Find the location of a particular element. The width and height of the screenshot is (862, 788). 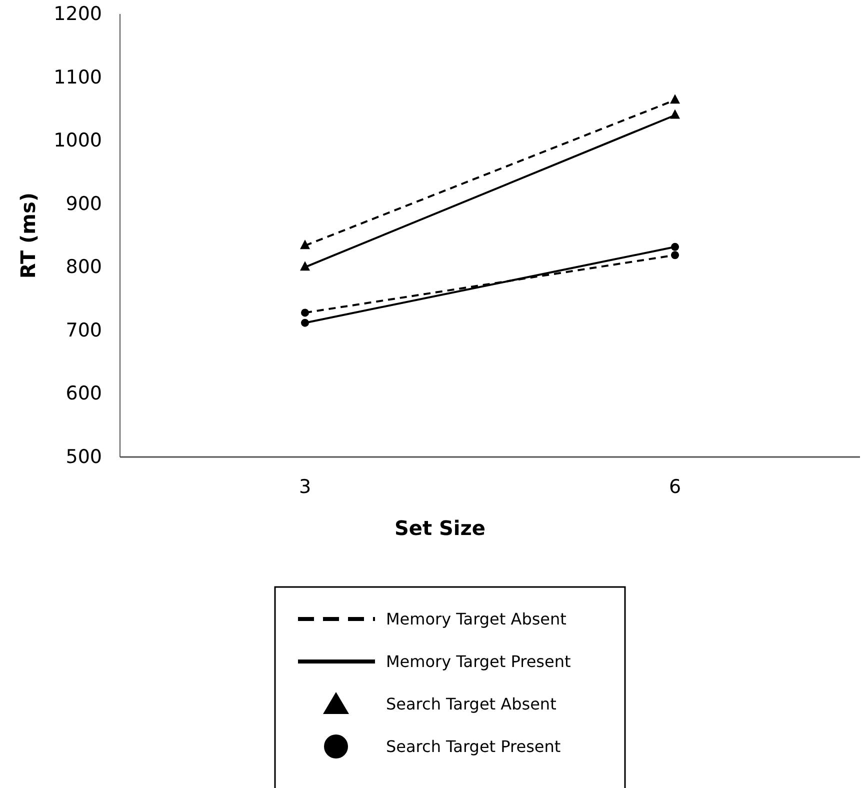

y-tick-label: 700 is located at coordinates (84, 330).